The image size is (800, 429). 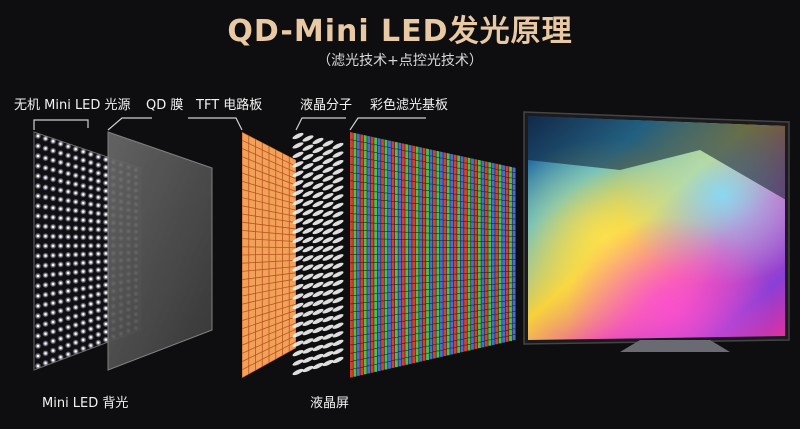 I want to click on leader-line-tft, so click(x=215, y=124).